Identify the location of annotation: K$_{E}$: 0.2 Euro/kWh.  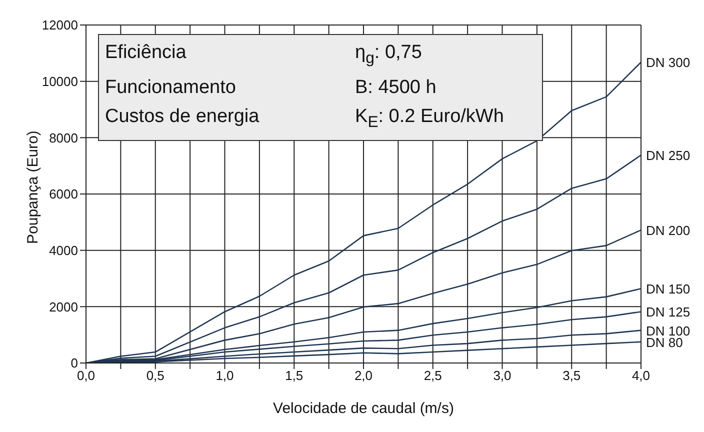
(430, 118).